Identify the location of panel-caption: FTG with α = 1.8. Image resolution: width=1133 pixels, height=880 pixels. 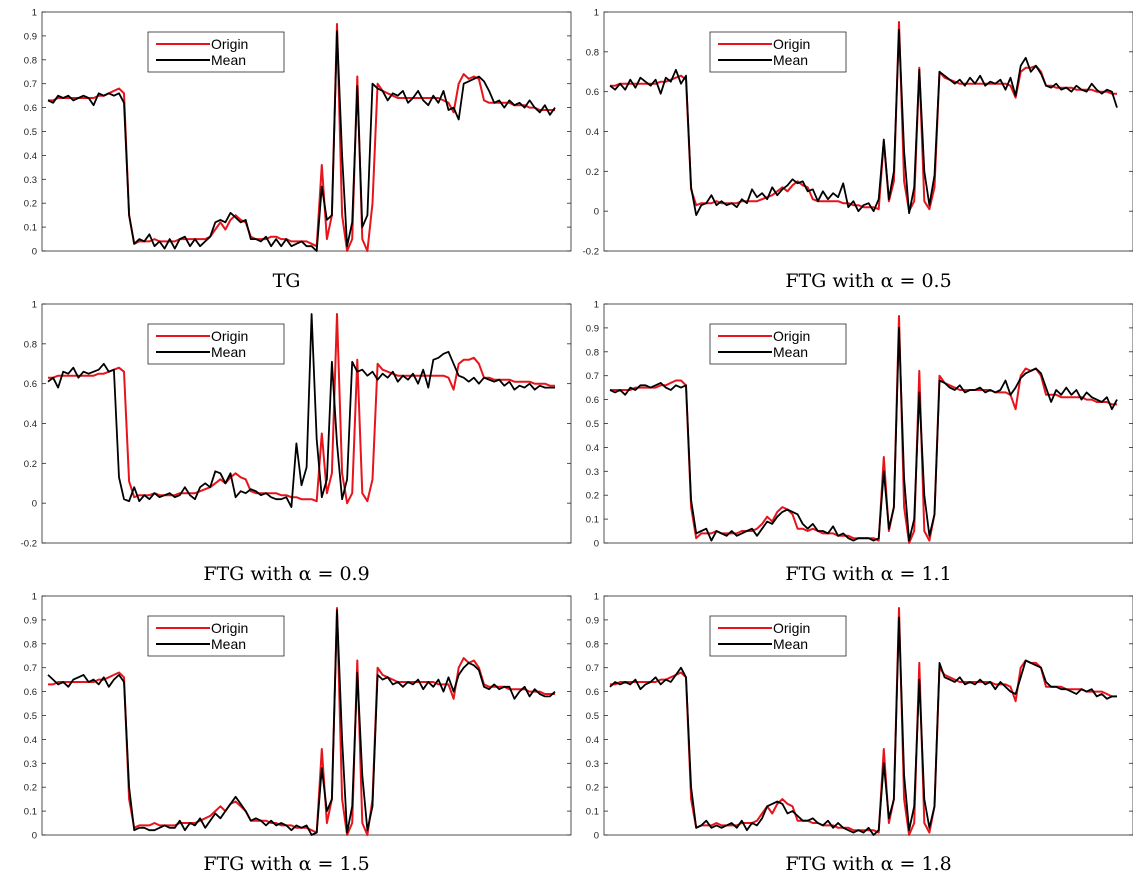
(868, 864).